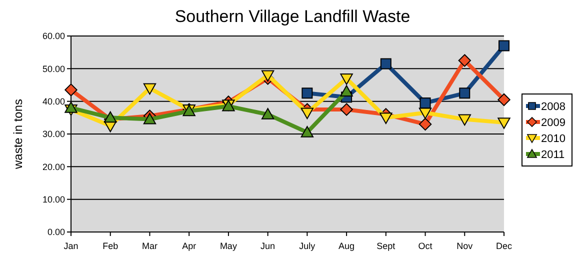 The height and width of the screenshot is (265, 586). What do you see at coordinates (346, 246) in the screenshot?
I see `x-tick-label: Aug` at bounding box center [346, 246].